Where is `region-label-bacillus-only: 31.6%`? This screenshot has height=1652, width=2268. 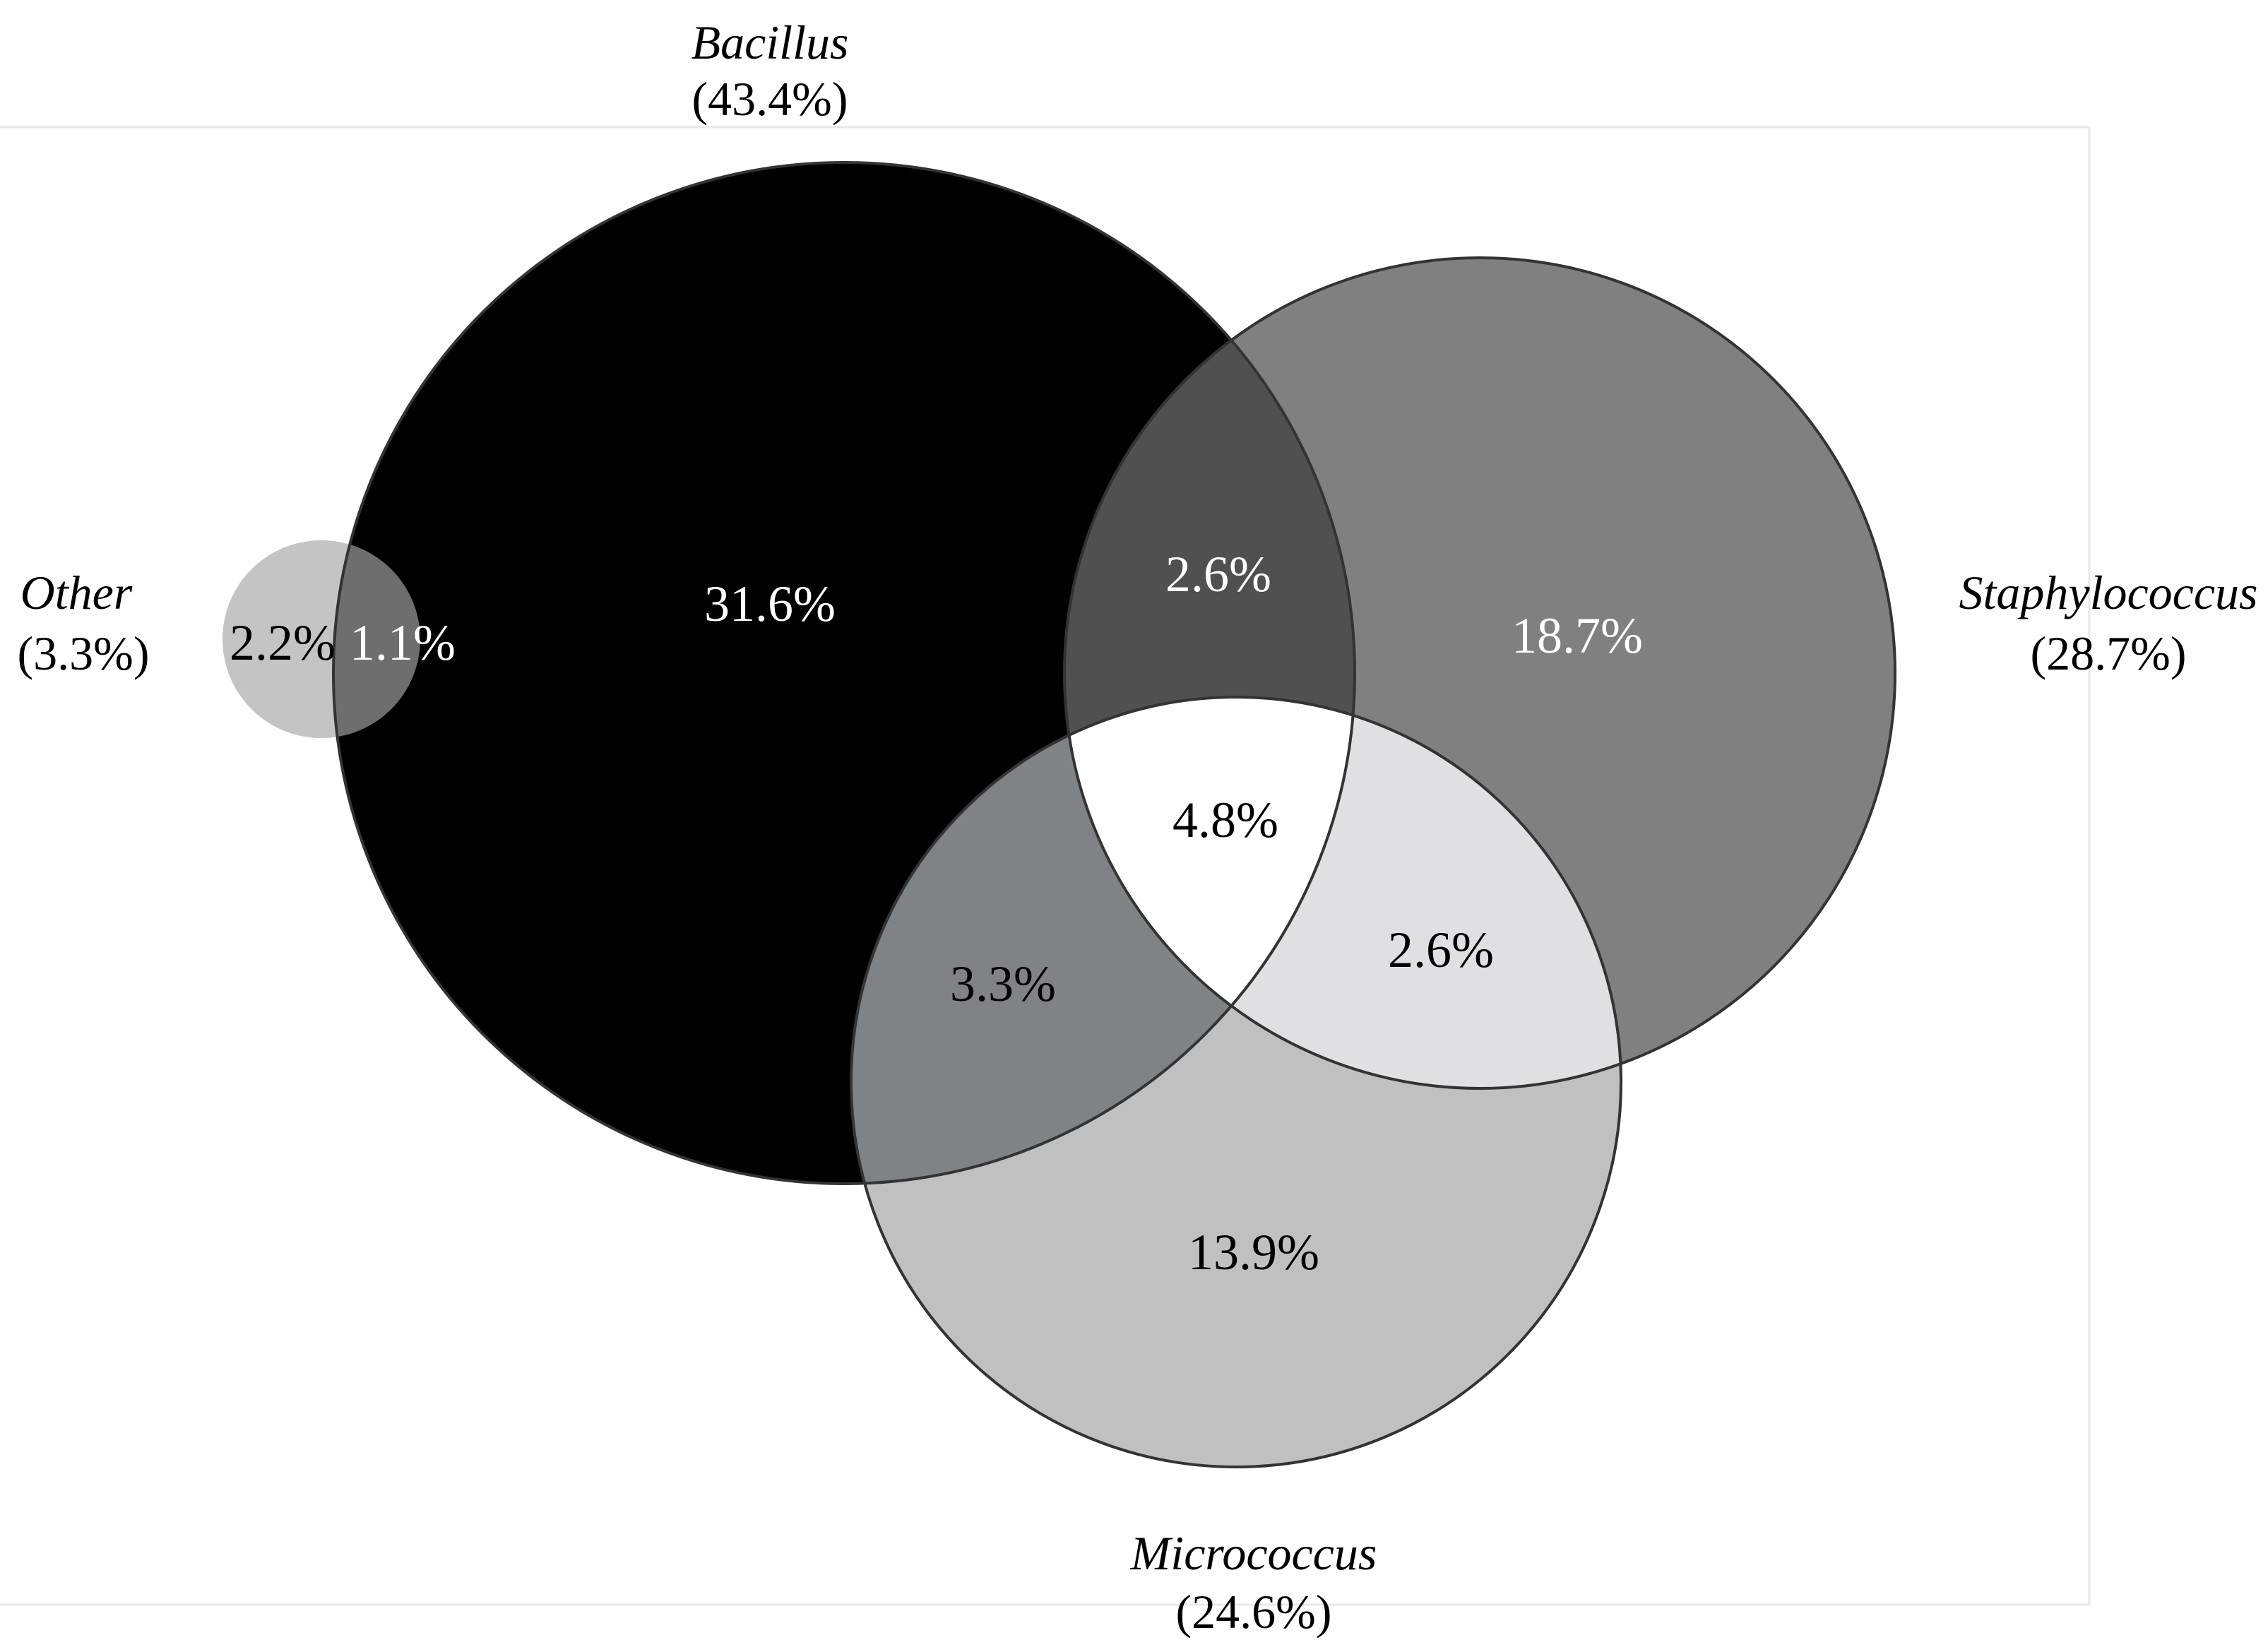
region-label-bacillus-only: 31.6% is located at coordinates (770, 604).